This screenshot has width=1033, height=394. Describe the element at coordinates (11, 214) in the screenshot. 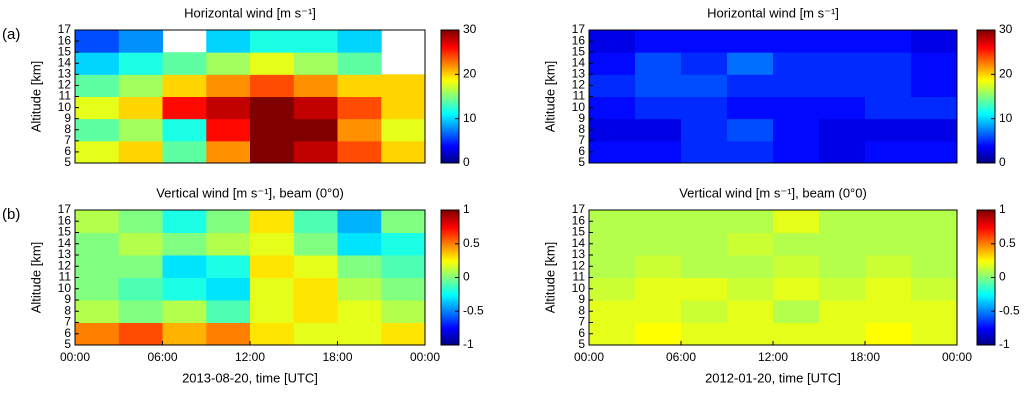

I see `panel-label: (b)` at that location.